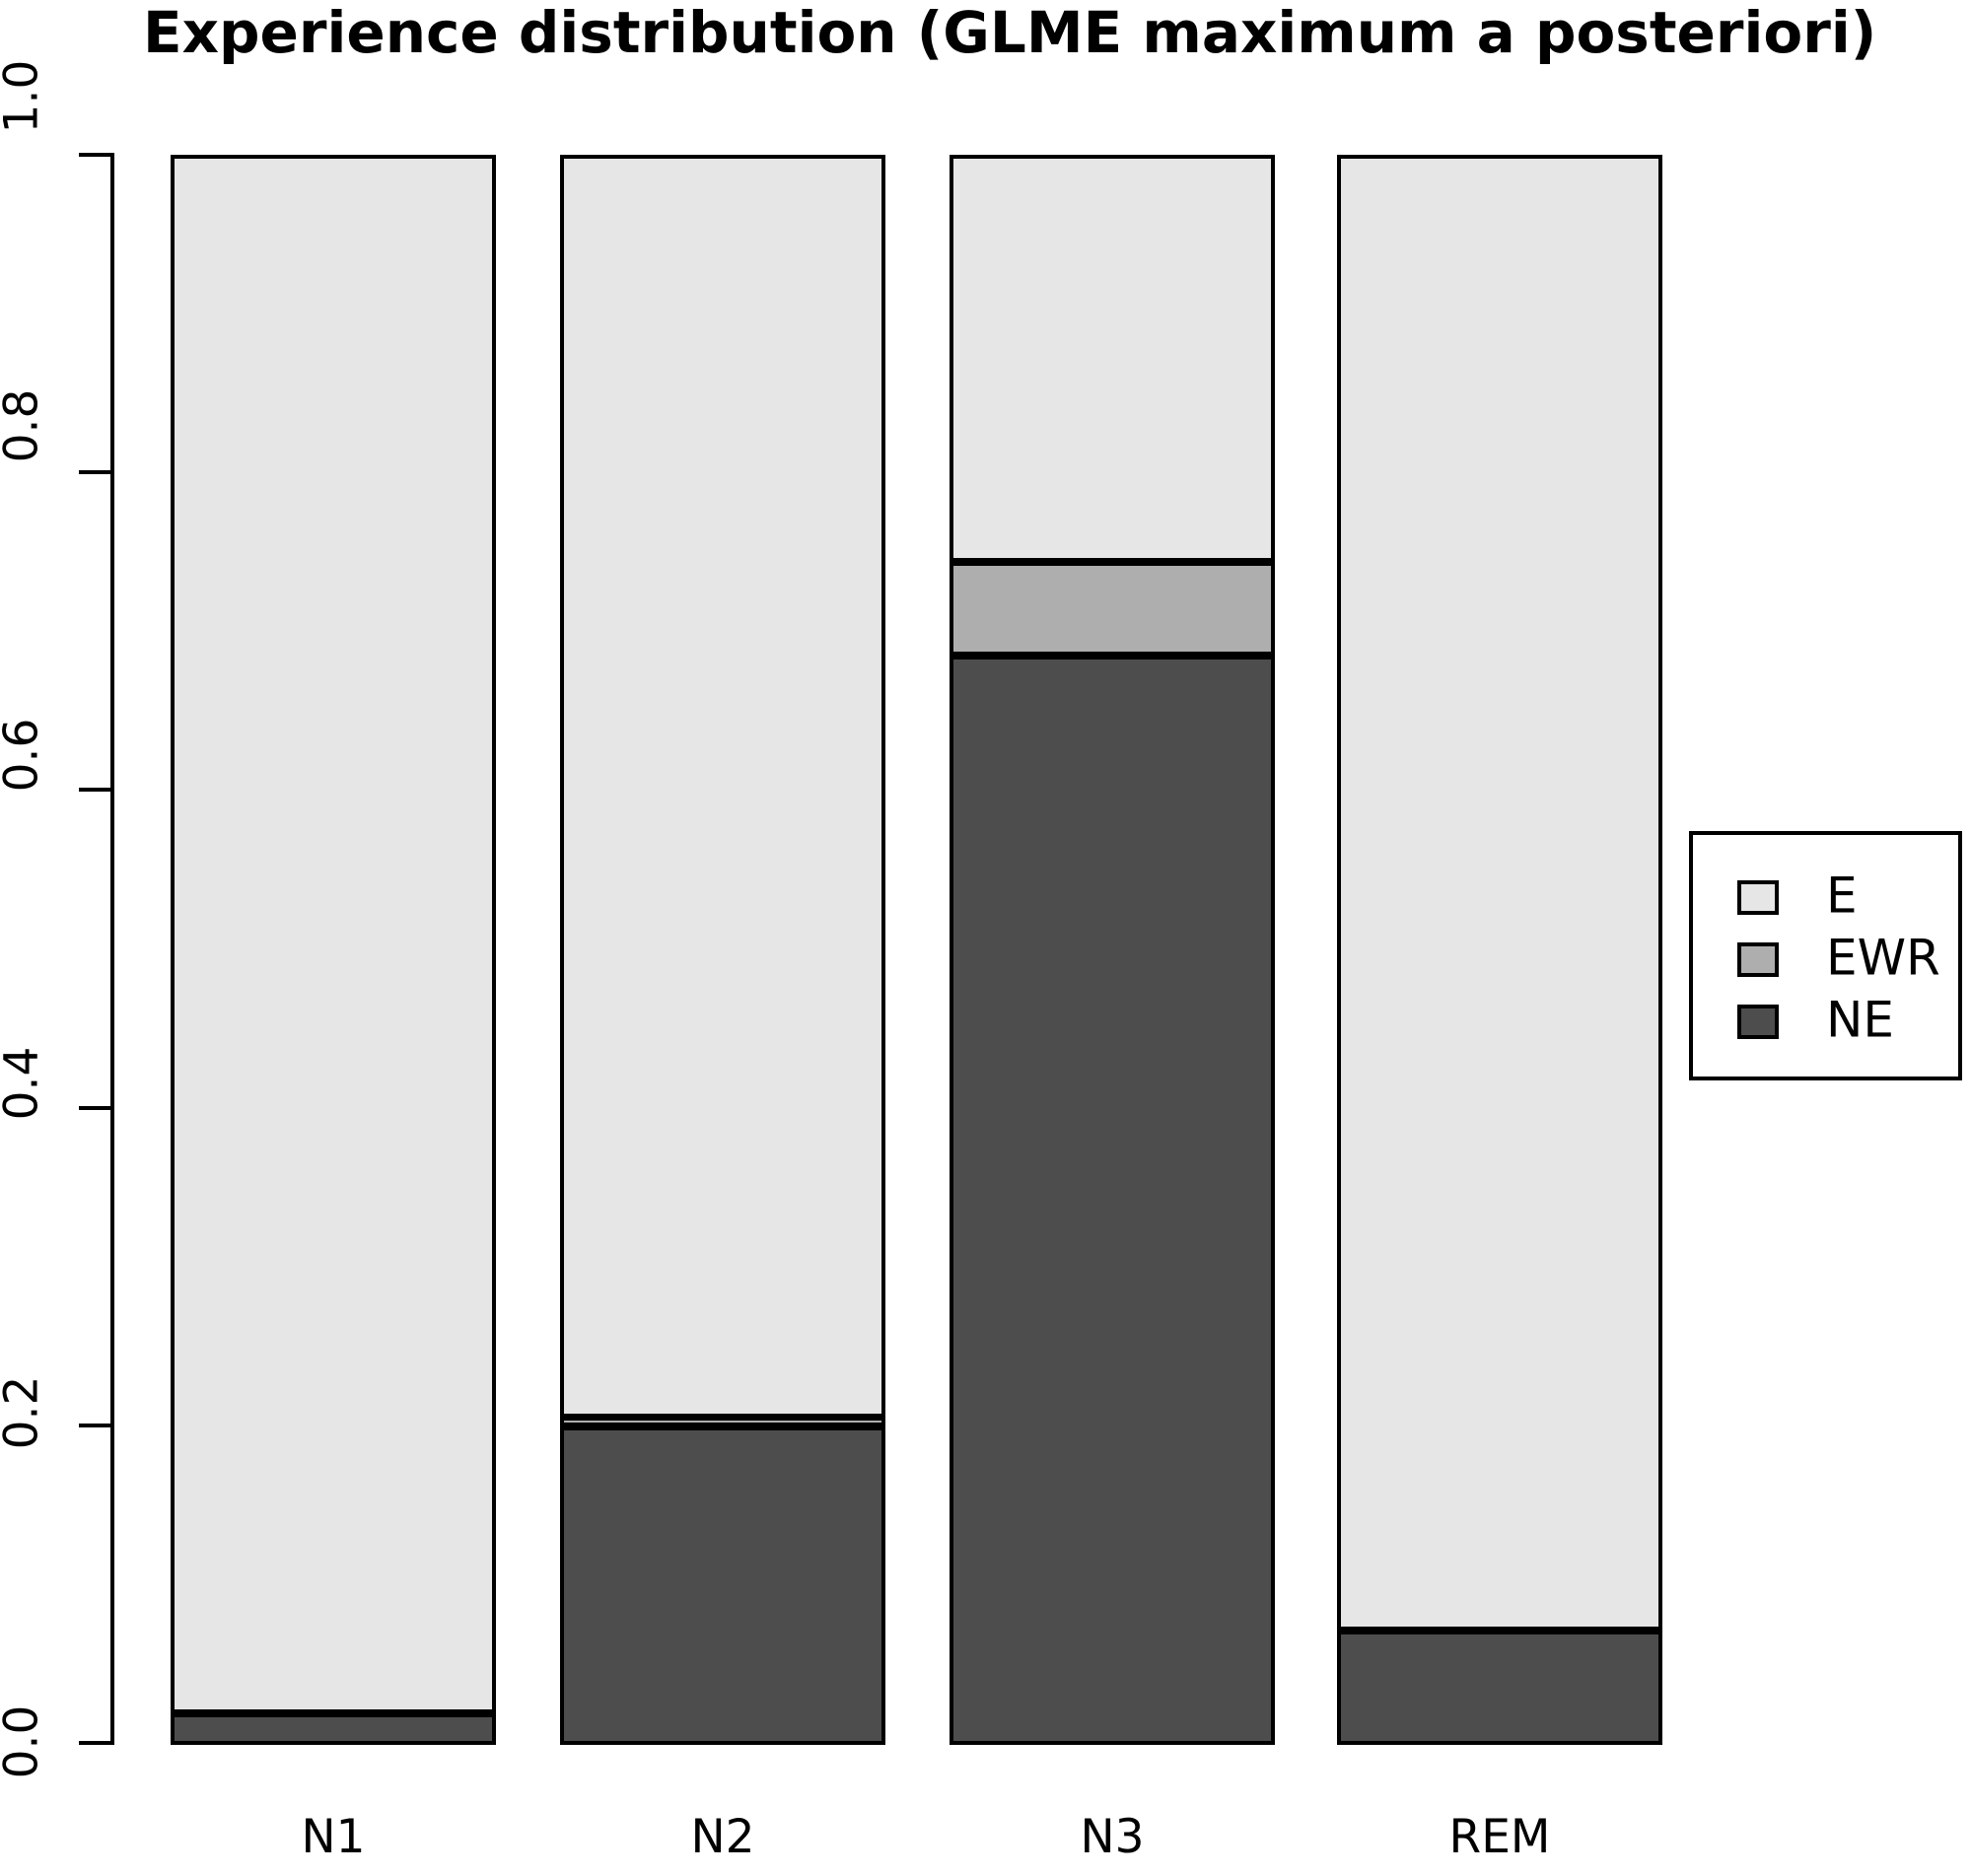 The width and height of the screenshot is (1971, 1876). Describe the element at coordinates (1499, 1688) in the screenshot. I see `bar-rem-segment-ne` at that location.